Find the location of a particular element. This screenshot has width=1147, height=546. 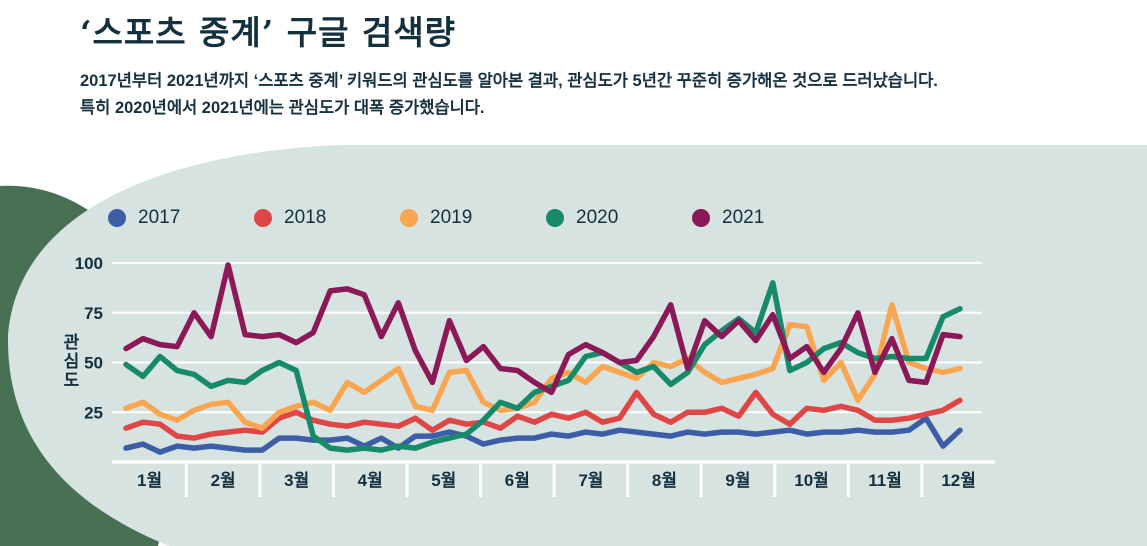

subtitle-line-2: 특히 2020년에서 2021년에는 관심도가 대폭 증가했습니다. is located at coordinates (282, 108).